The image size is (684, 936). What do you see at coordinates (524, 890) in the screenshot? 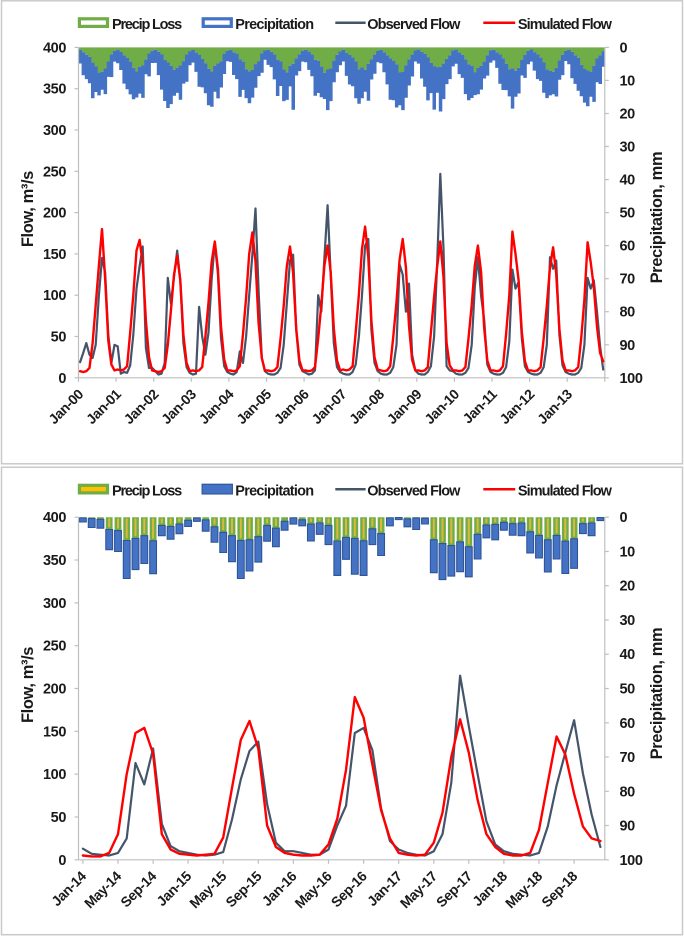
I see `svg-text: May-18` at bounding box center [524, 890].